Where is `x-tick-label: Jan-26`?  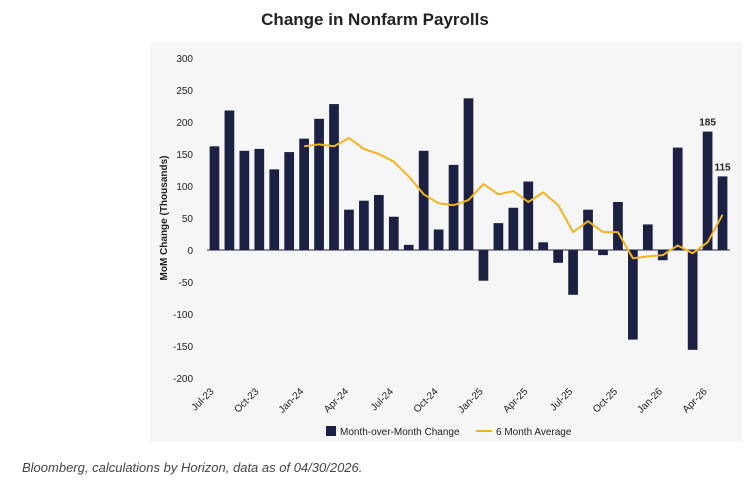
x-tick-label: Jan-26 is located at coordinates (650, 401).